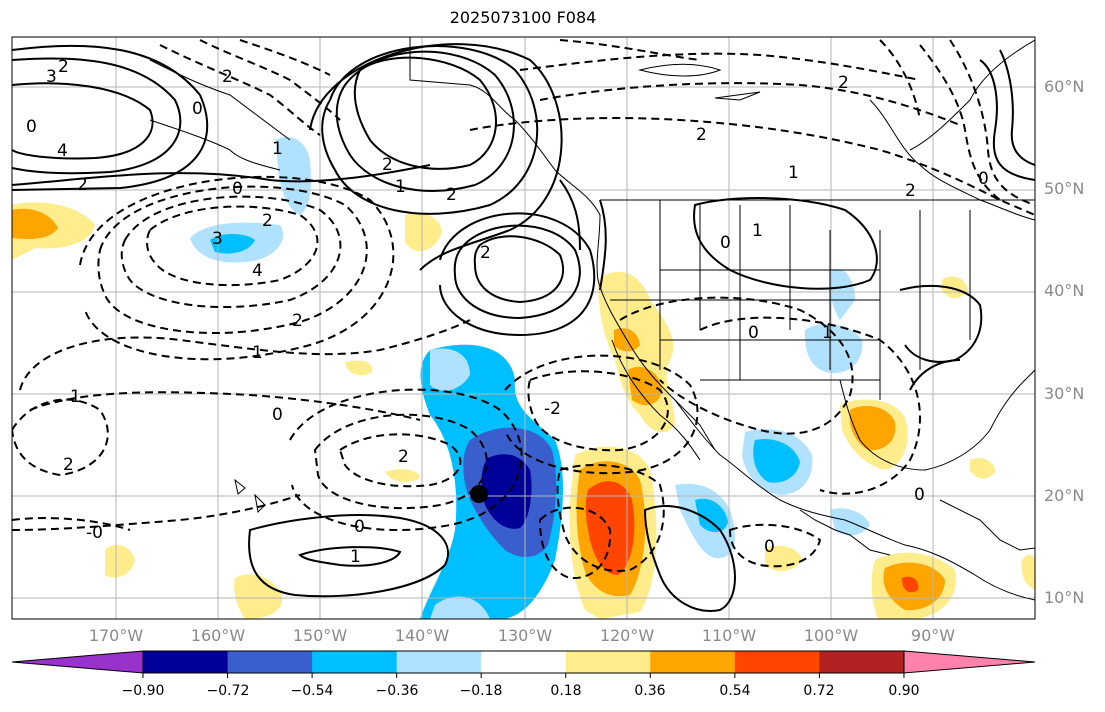  I want to click on colorbar-tick-label: 0.36, so click(650, 691).